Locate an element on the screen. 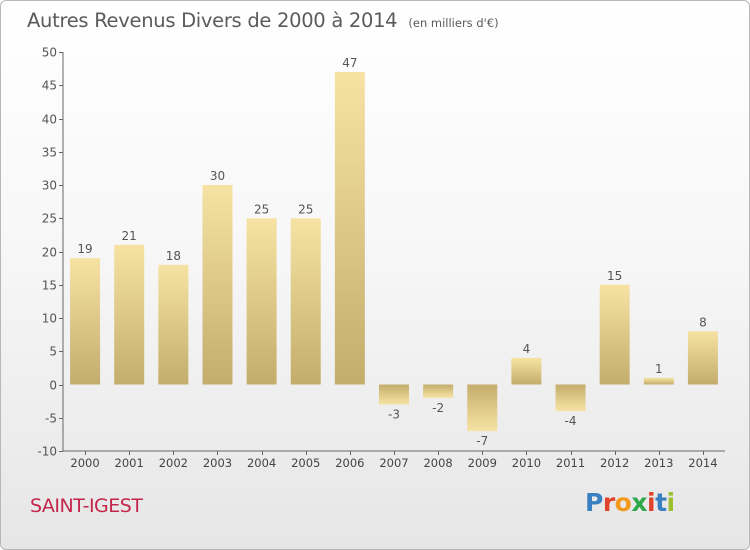 The width and height of the screenshot is (750, 550). x-tick-label: 2001 is located at coordinates (129, 463).